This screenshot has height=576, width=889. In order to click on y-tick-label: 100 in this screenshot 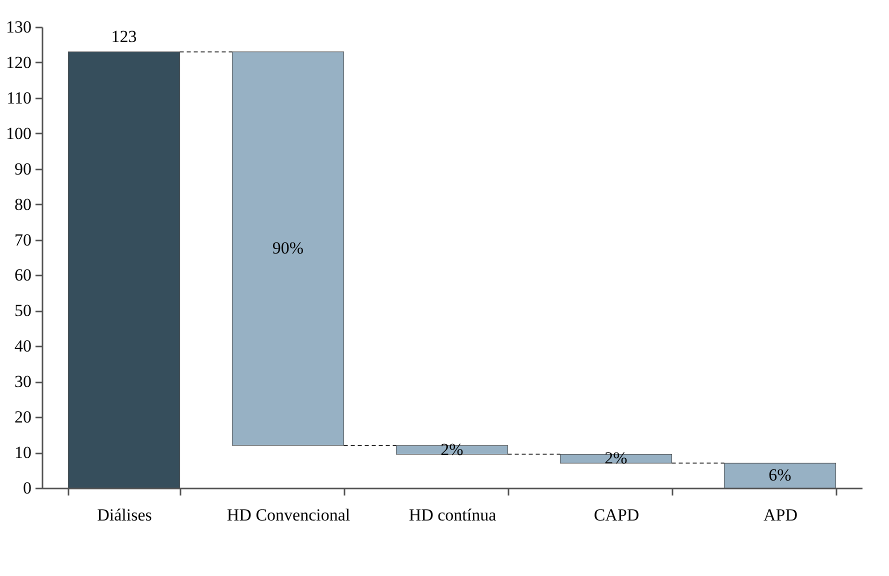, I will do `click(19, 133)`.